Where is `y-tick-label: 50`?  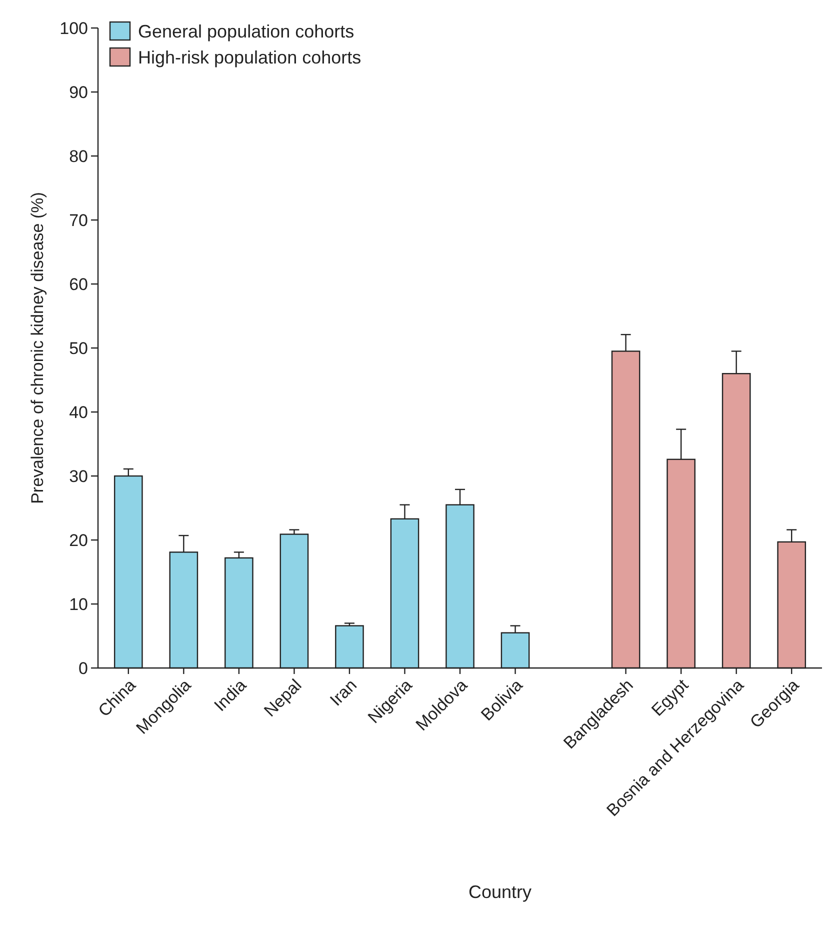 y-tick-label: 50 is located at coordinates (78, 348).